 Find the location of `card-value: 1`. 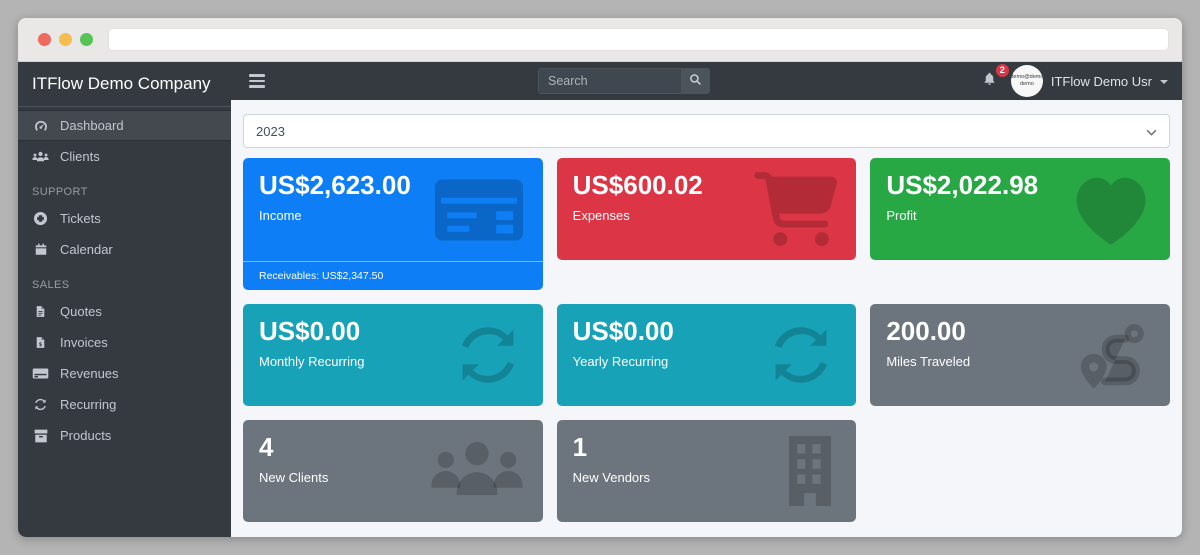

card-value: 1 is located at coordinates (580, 447).